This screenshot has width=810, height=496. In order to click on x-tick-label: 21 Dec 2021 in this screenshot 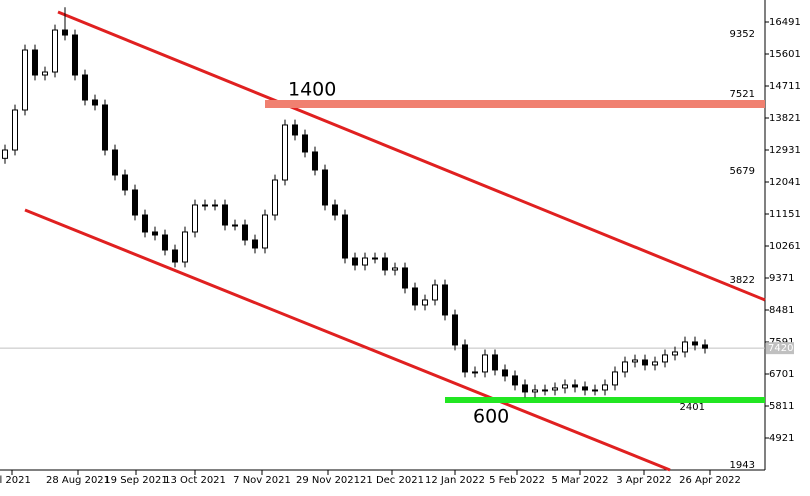, I will do `click(392, 480)`.